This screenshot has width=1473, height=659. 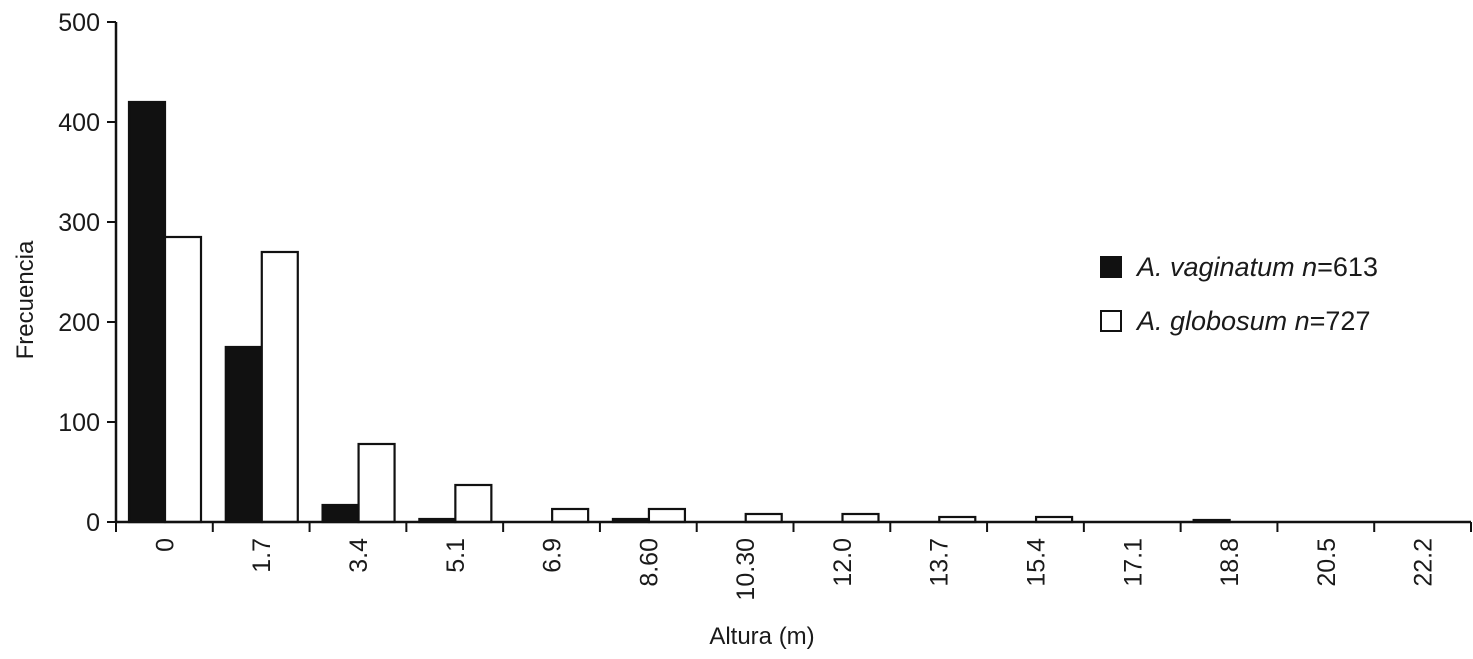 I want to click on x-tick-label: 1.7, so click(x=262, y=555).